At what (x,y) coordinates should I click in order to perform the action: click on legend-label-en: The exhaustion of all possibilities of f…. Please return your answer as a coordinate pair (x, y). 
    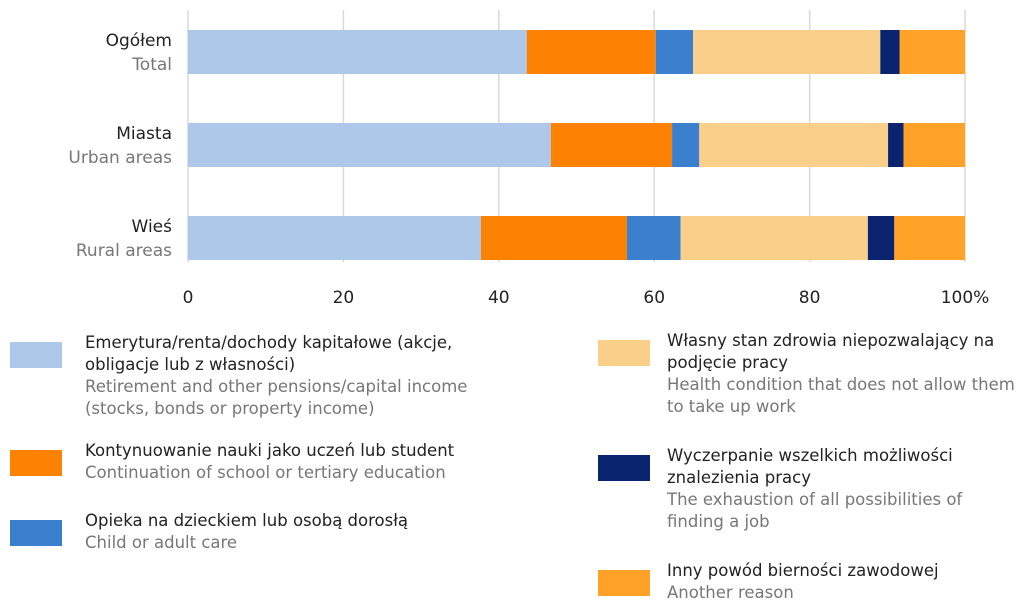
    Looking at the image, I should click on (815, 510).